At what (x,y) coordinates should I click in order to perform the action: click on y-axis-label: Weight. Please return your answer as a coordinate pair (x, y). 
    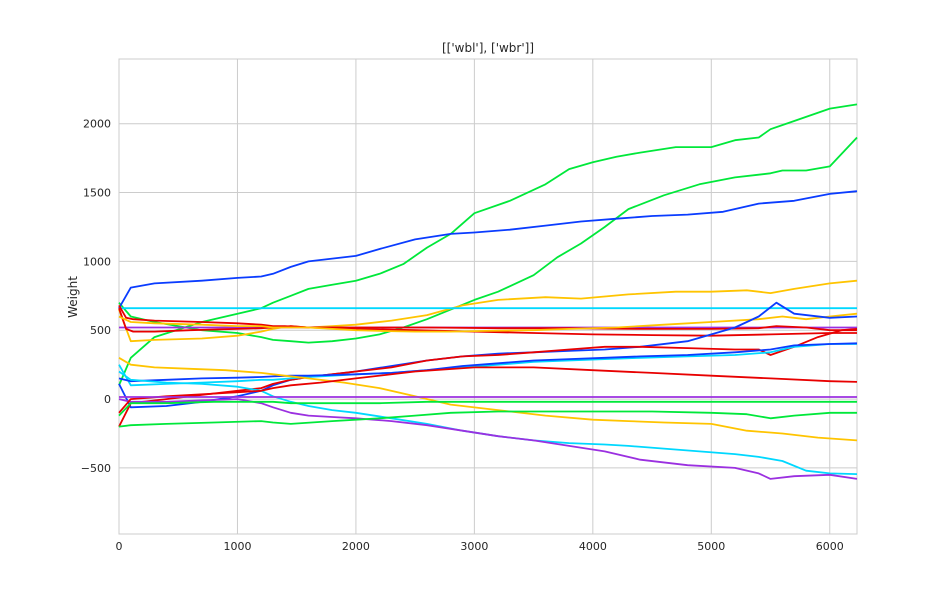
    Looking at the image, I should click on (73, 297).